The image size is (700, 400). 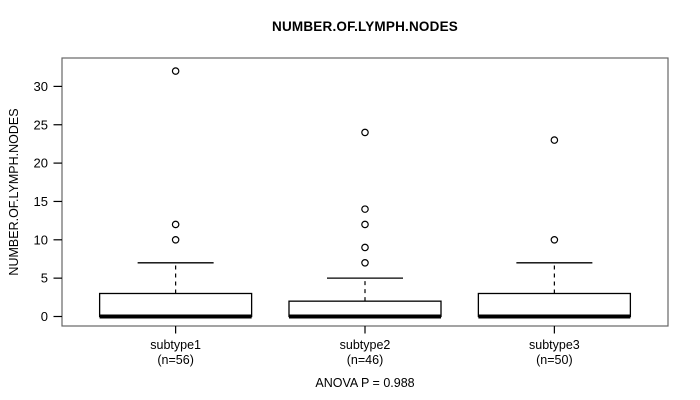 I want to click on y-axis-tick-label: 10, so click(x=41, y=239).